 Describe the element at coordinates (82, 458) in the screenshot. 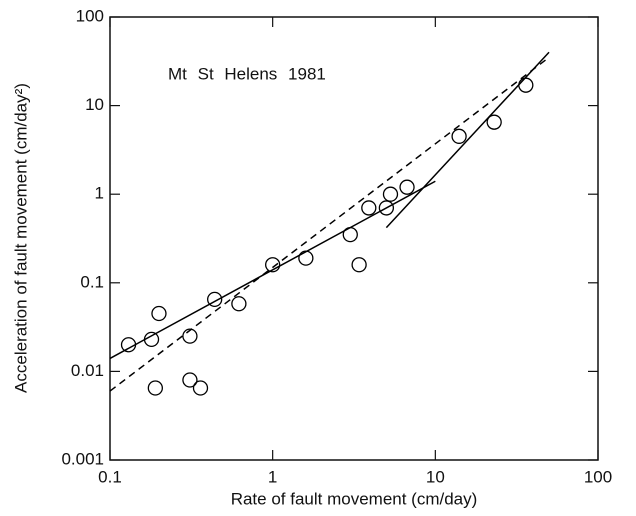

I see `y-tick-label: 0.001` at that location.